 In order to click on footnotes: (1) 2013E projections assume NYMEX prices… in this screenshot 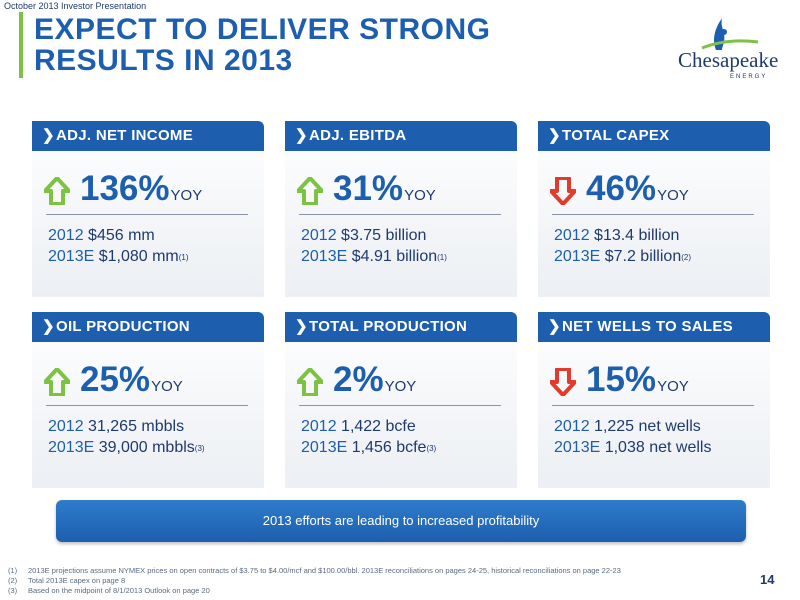, I will do `click(314, 581)`.